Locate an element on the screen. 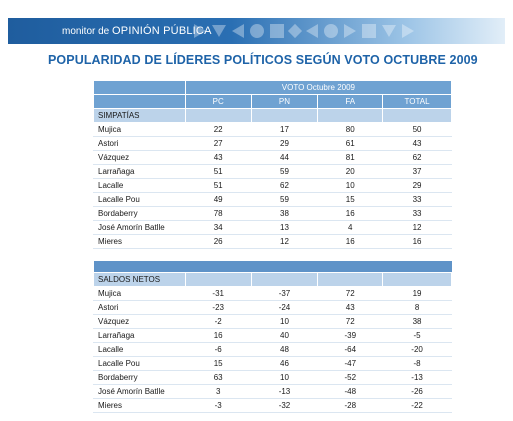 The image size is (513, 421). value-cell: 61 is located at coordinates (350, 143).